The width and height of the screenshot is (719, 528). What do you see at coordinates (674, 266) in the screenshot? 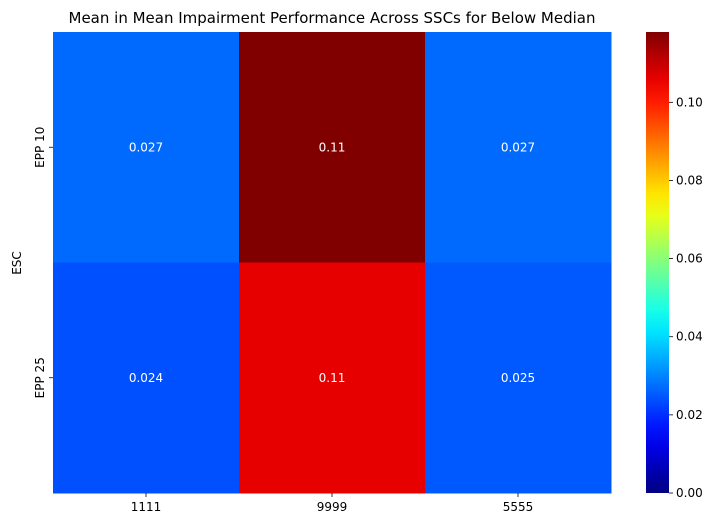
I see `colorbar: 0.00 0.02 0.04 0.06 0.08 0.10` at bounding box center [674, 266].